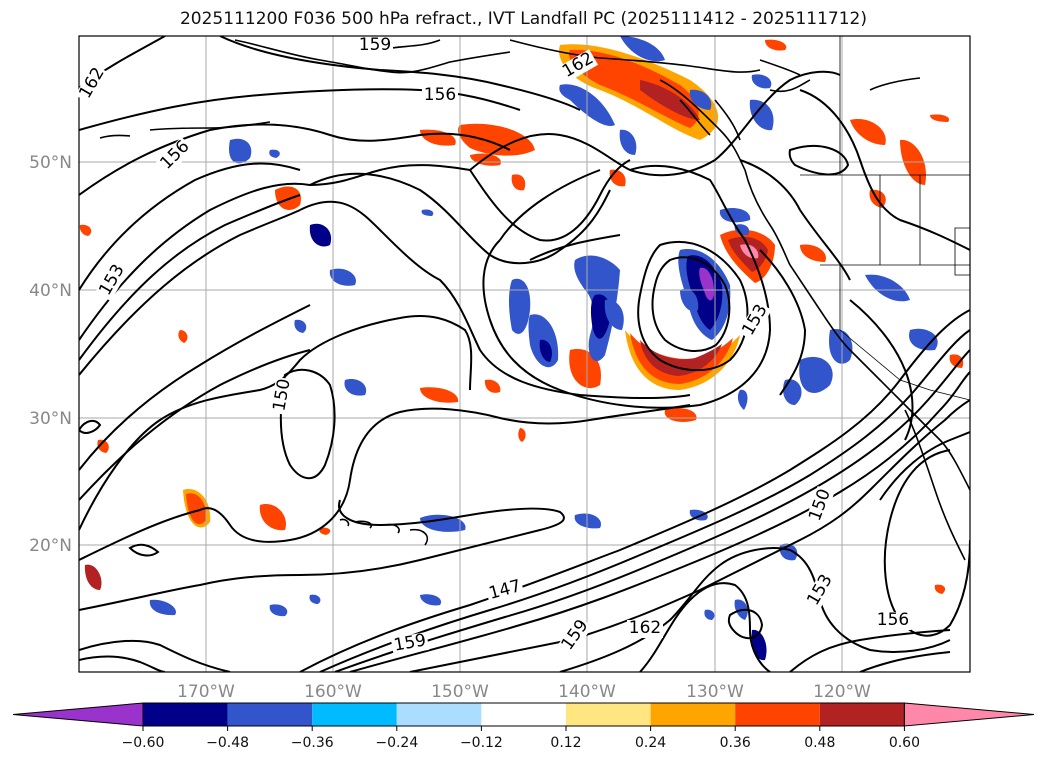 This screenshot has width=1047, height=765. I want to click on colorbar-tick-label: −0.48, so click(227, 743).